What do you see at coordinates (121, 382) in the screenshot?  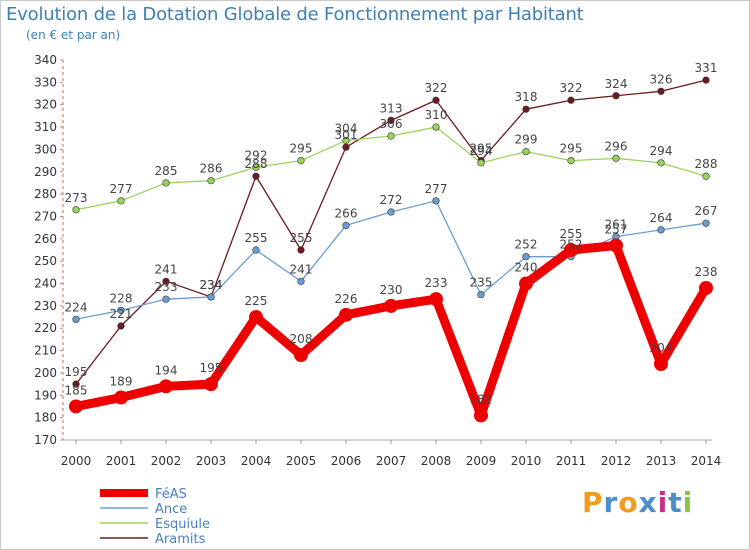 I see `data-label-fas: 189` at bounding box center [121, 382].